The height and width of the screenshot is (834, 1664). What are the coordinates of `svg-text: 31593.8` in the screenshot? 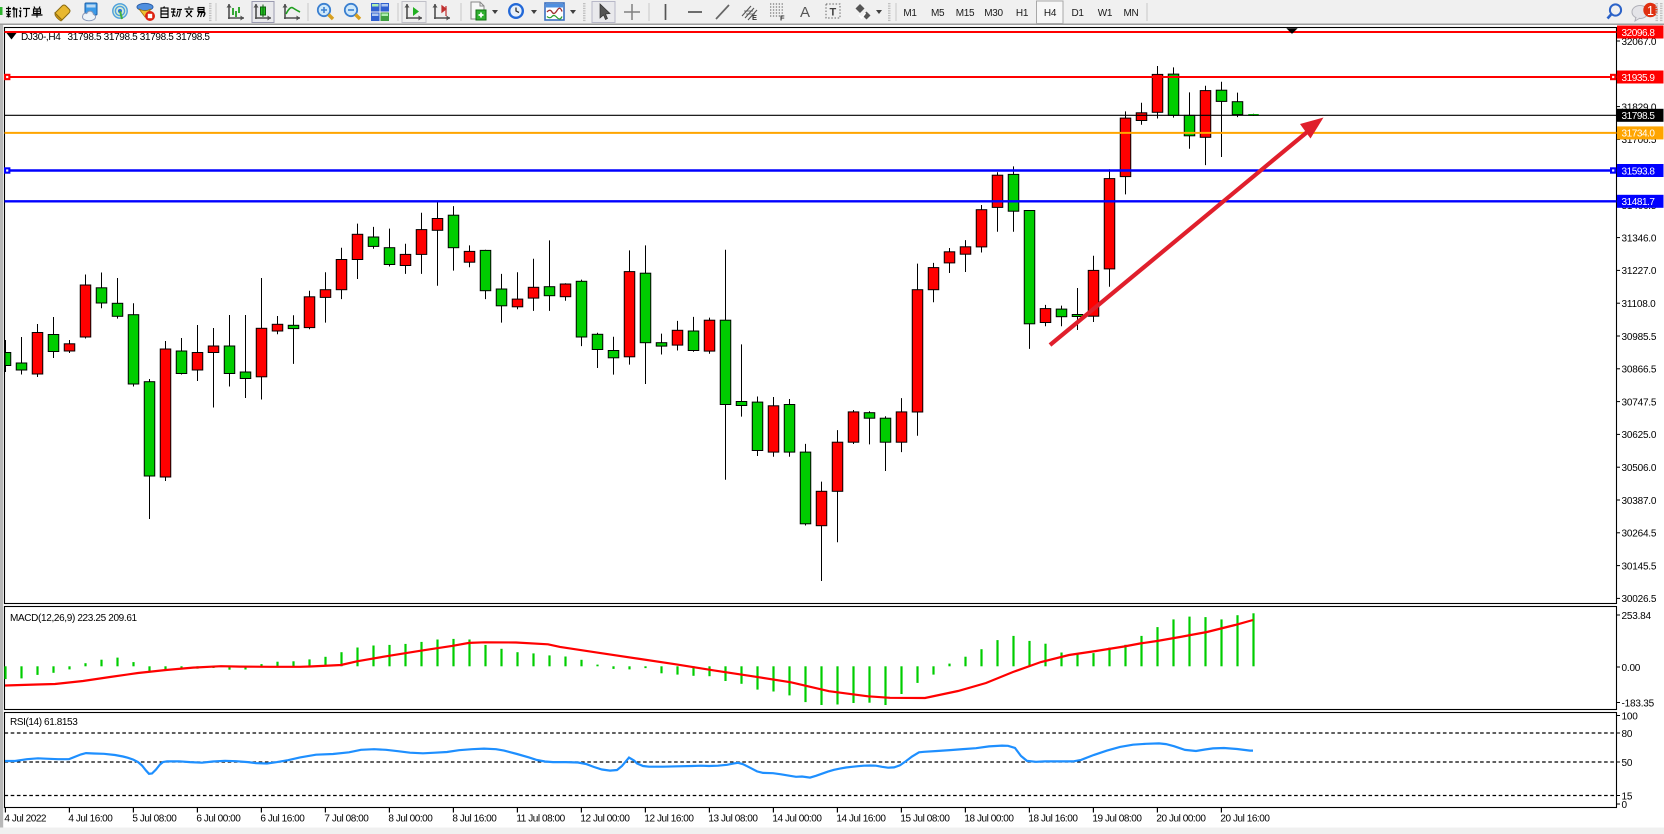 It's located at (1639, 171).